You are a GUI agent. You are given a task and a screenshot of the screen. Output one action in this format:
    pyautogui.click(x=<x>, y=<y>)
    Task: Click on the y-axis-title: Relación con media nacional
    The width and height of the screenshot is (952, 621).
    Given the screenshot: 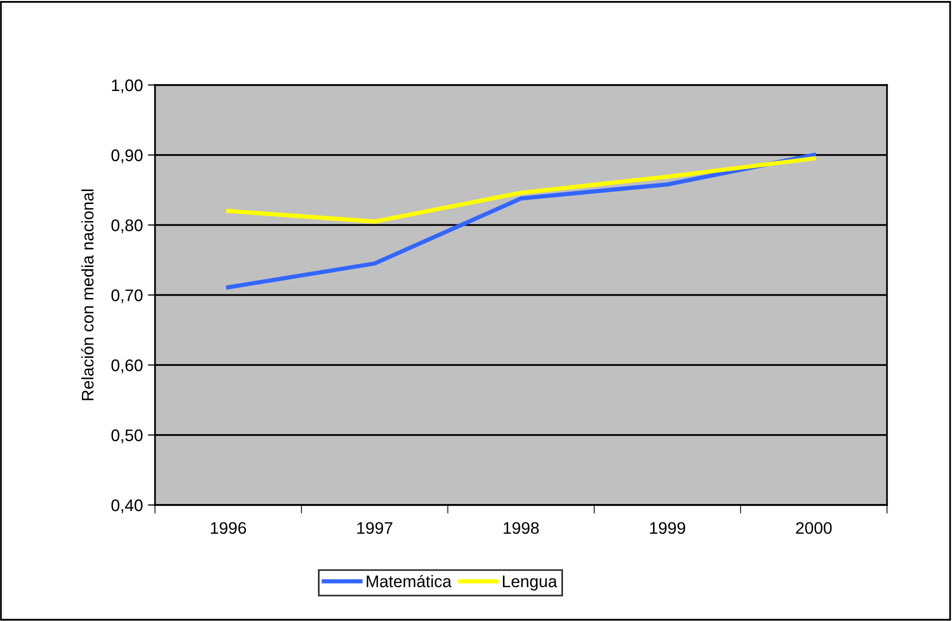 What is the action you would take?
    pyautogui.click(x=87, y=295)
    